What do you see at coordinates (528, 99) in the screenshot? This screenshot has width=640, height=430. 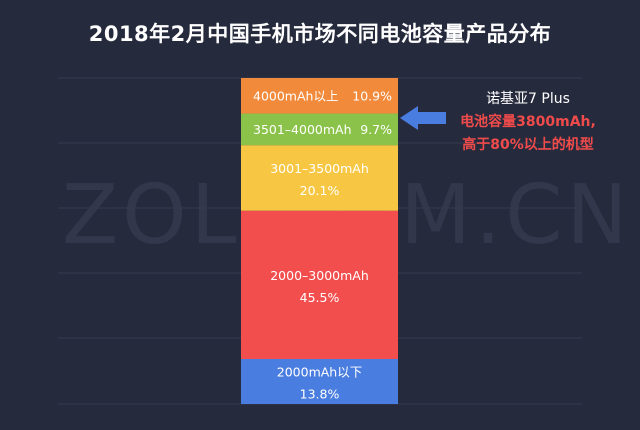 I see `annotation-model: 诺基亚7 Plus` at bounding box center [528, 99].